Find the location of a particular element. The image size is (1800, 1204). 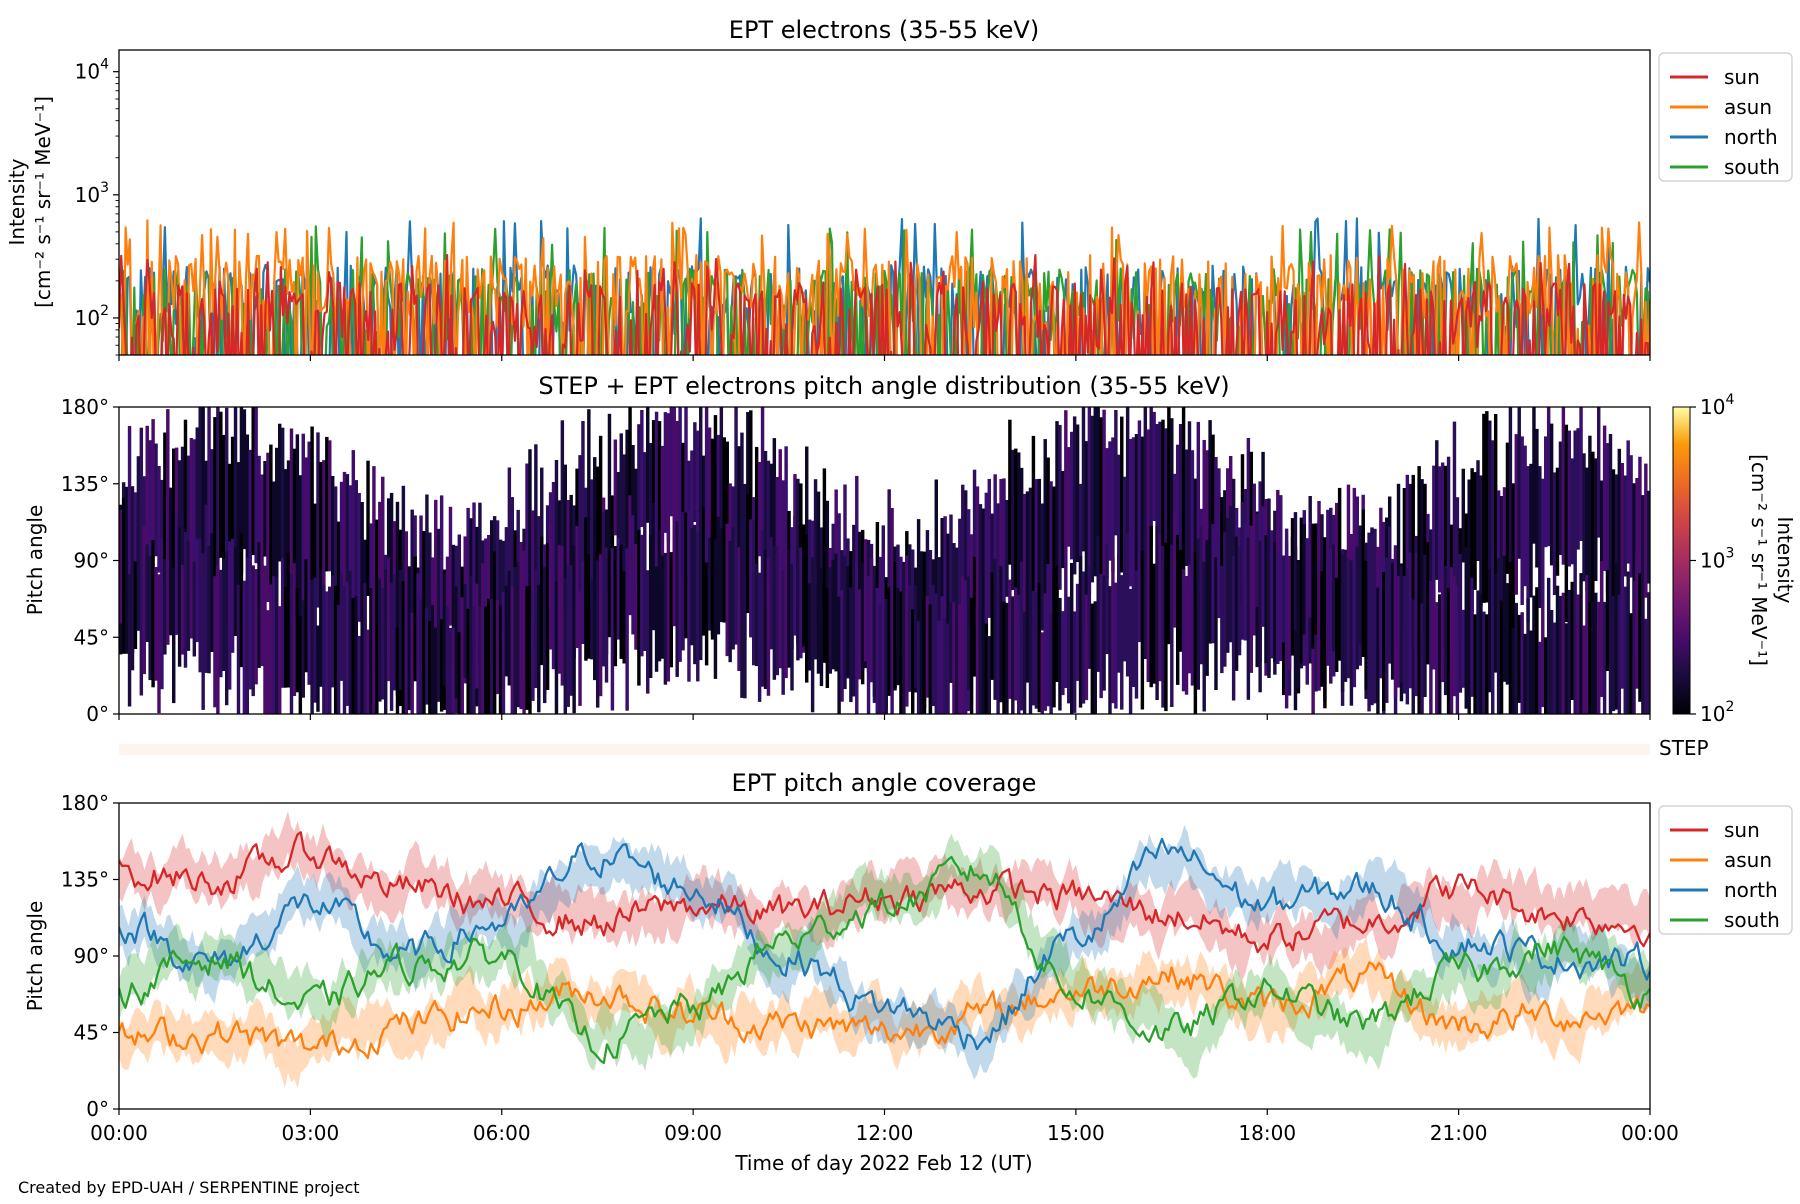

panel1-ylabel-line1: Intensity is located at coordinates (17, 201).